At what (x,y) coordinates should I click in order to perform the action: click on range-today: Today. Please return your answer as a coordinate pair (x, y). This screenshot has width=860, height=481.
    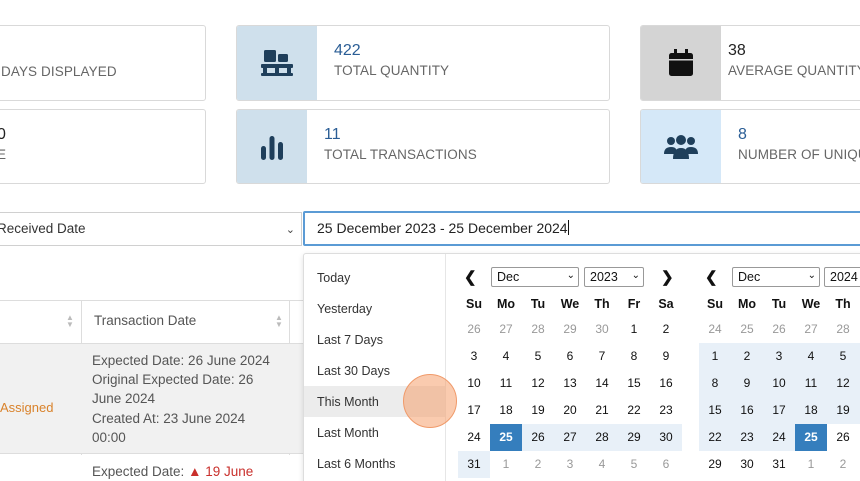
    Looking at the image, I should click on (334, 278).